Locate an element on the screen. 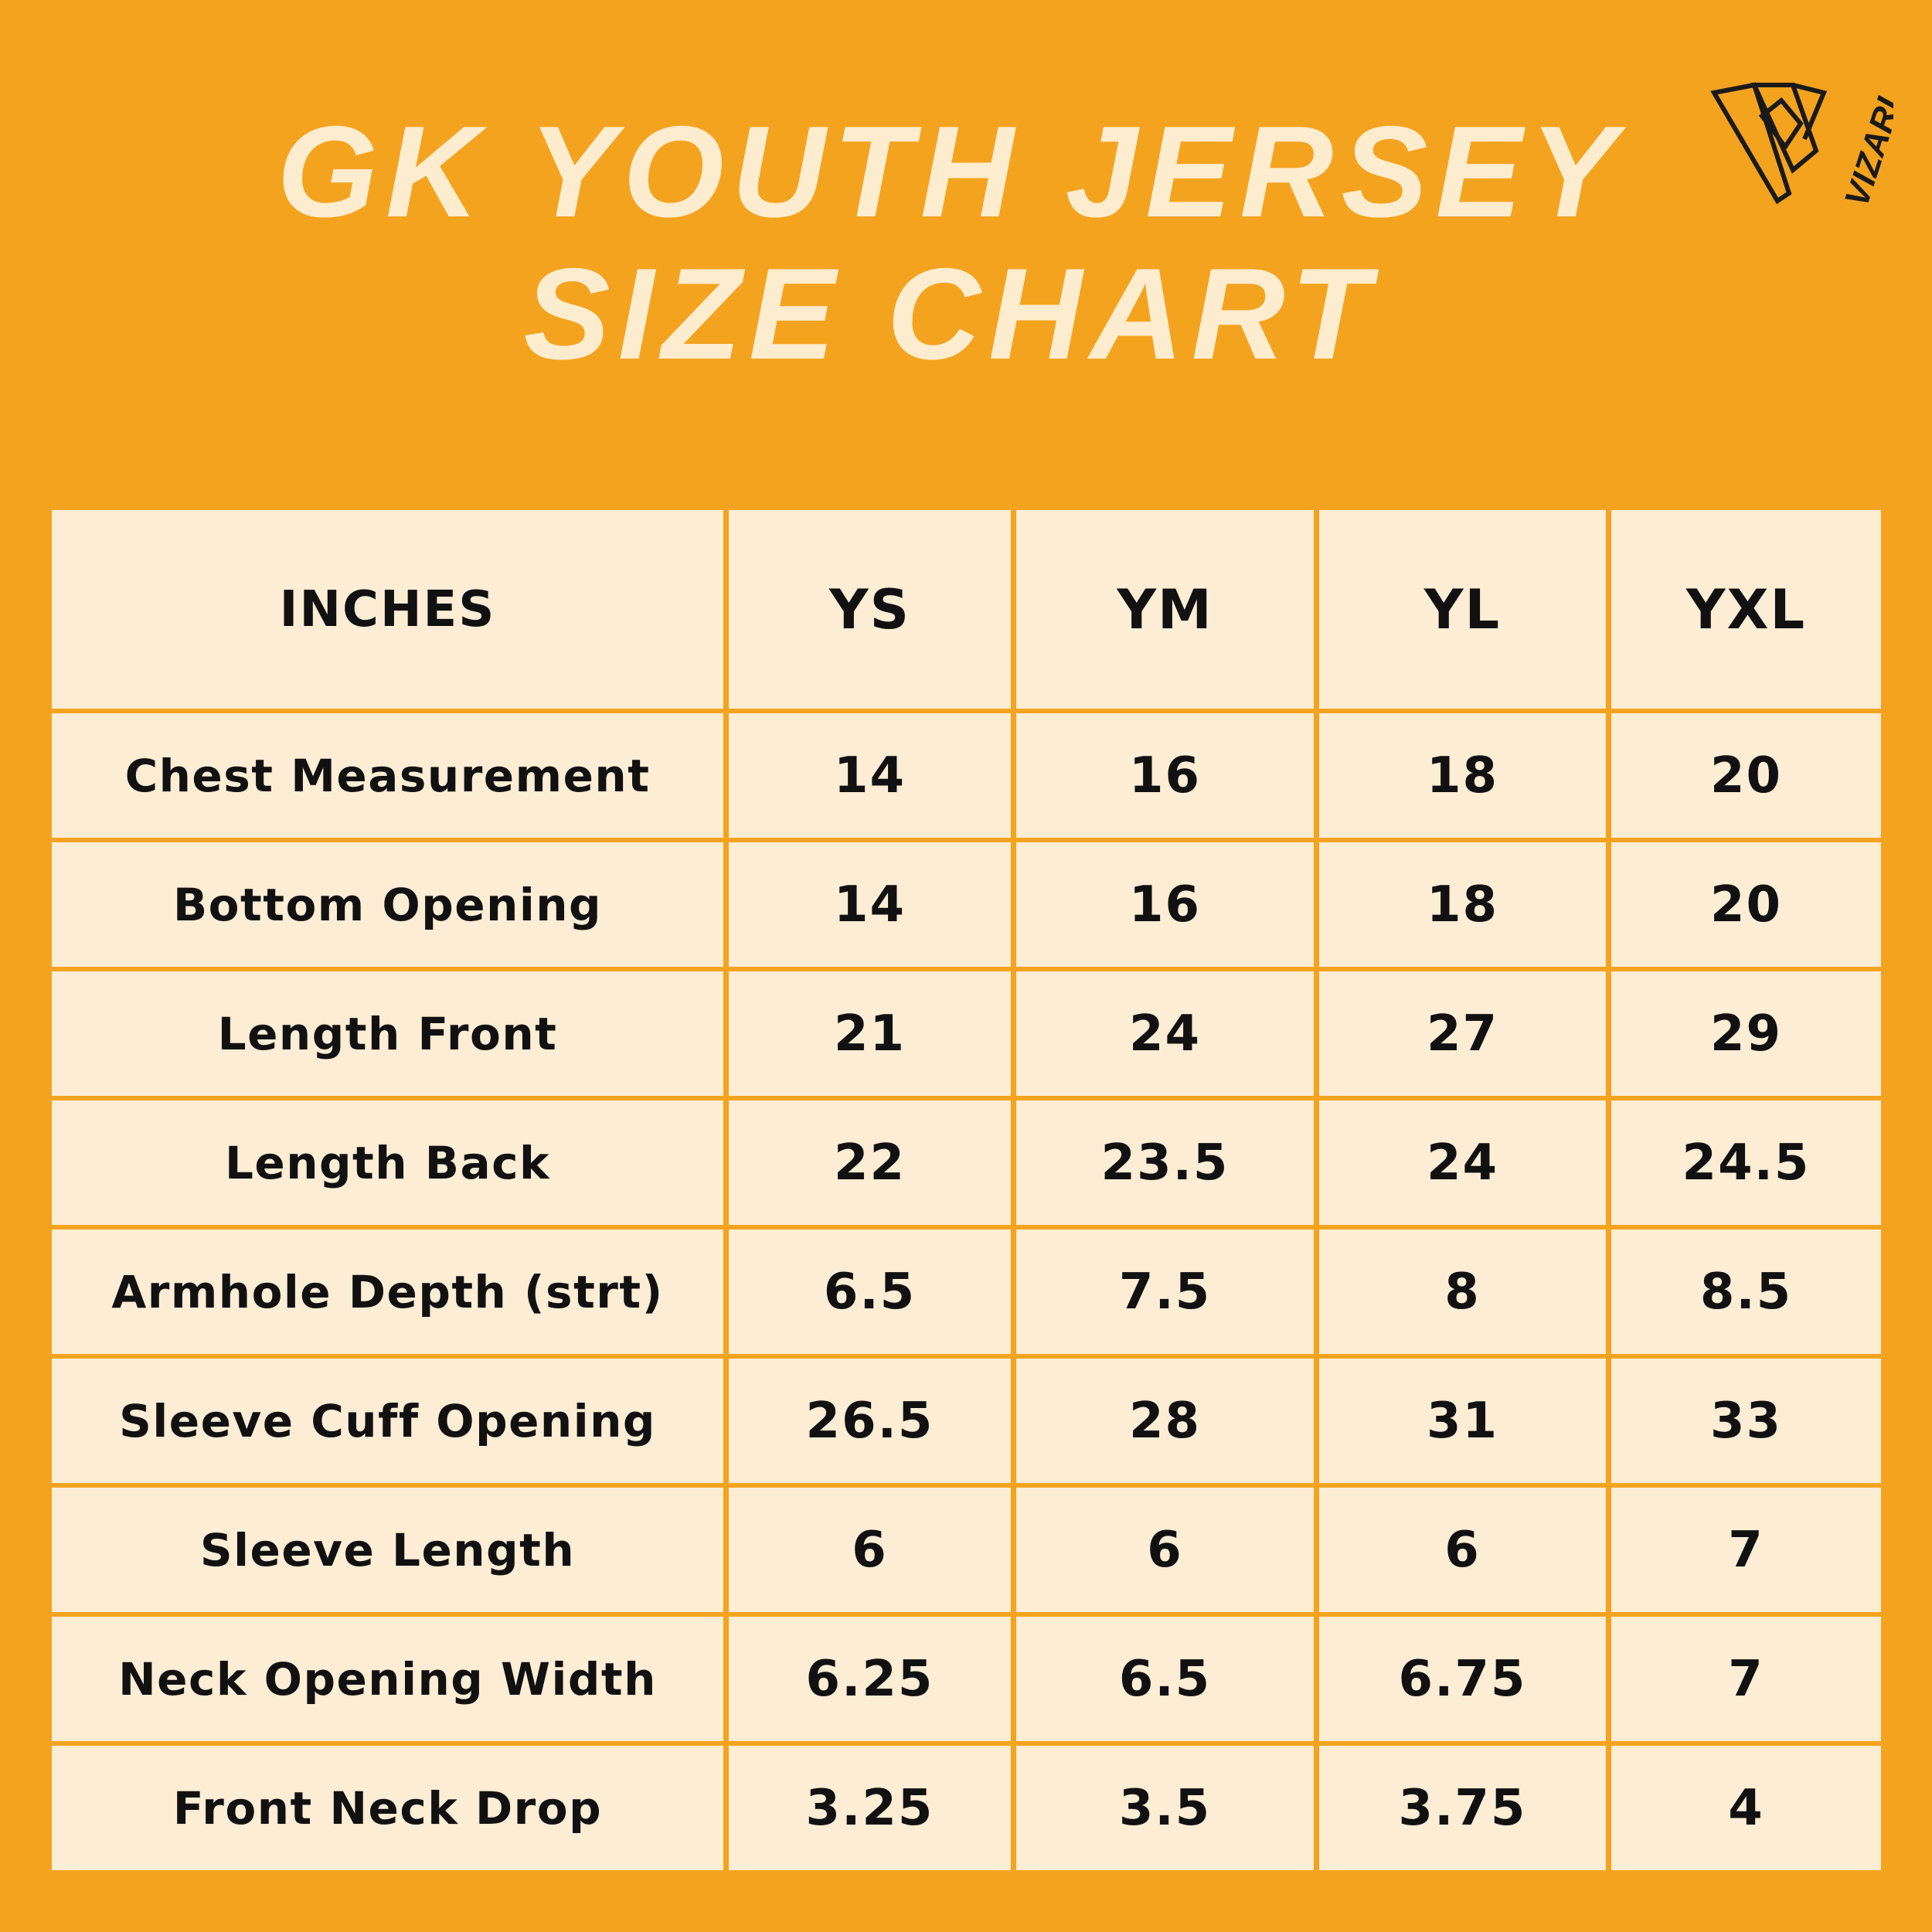 The width and height of the screenshot is (1932, 1932). size-value: 29 is located at coordinates (1746, 1034).